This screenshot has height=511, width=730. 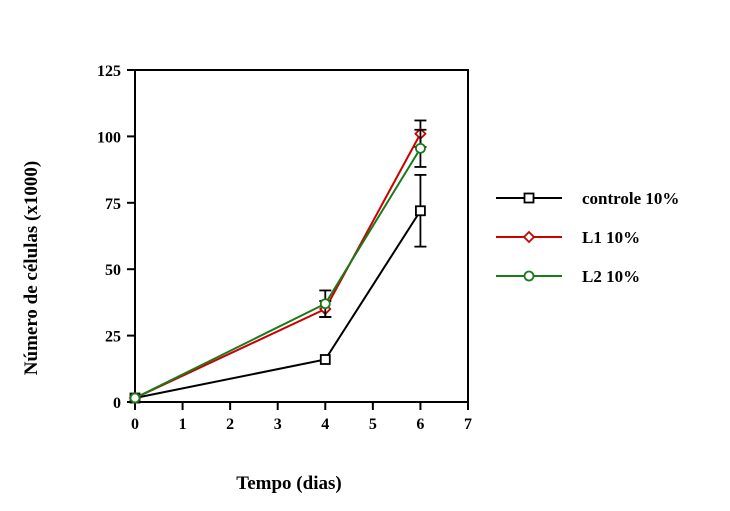 I want to click on x-tick-label: 4, so click(x=325, y=424).